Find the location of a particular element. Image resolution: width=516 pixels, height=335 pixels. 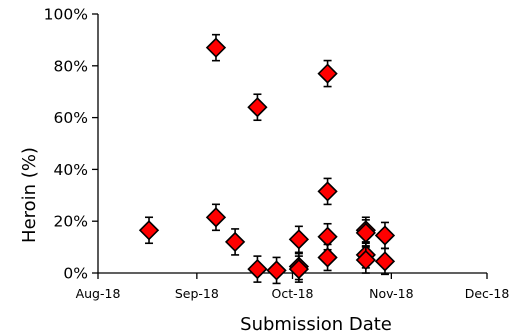

y-axis: 0% 20% 40% 60% 80% 100% is located at coordinates (71, 144).